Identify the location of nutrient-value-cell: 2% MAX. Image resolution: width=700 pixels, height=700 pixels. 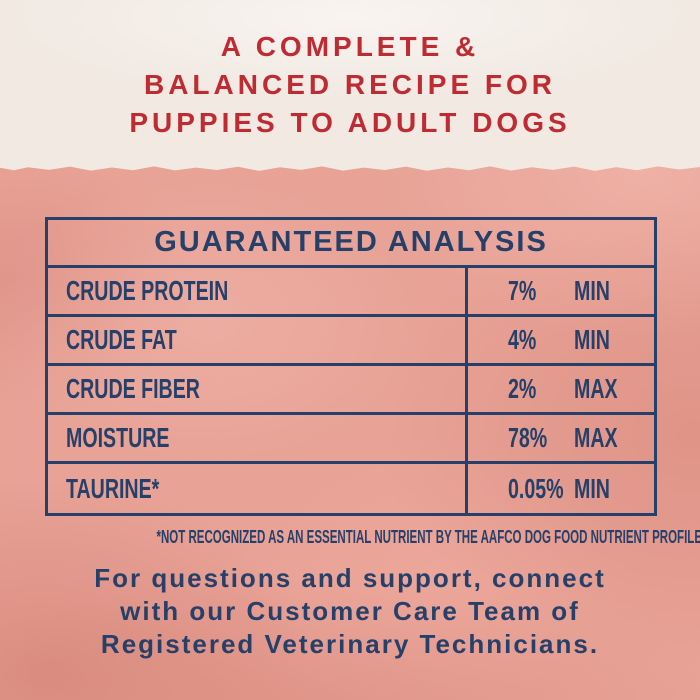
(559, 389).